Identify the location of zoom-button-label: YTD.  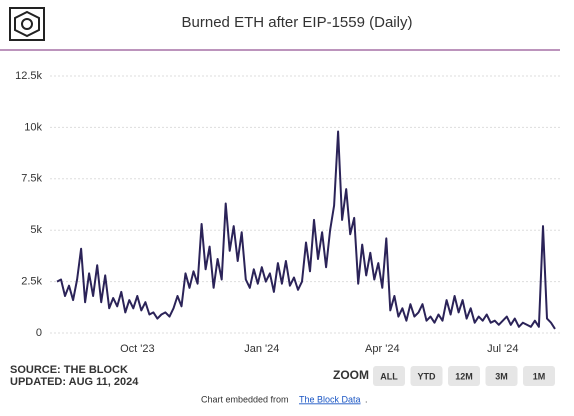
(427, 376).